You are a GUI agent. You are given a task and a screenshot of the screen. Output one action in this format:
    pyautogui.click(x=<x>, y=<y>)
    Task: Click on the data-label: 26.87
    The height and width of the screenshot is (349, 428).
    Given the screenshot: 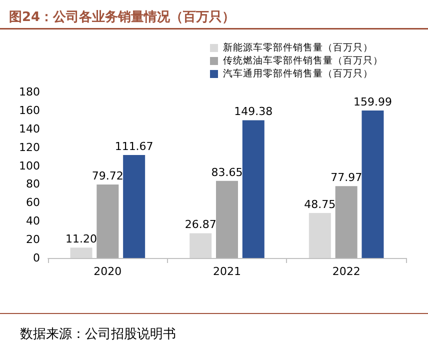 What is the action you would take?
    pyautogui.click(x=200, y=225)
    